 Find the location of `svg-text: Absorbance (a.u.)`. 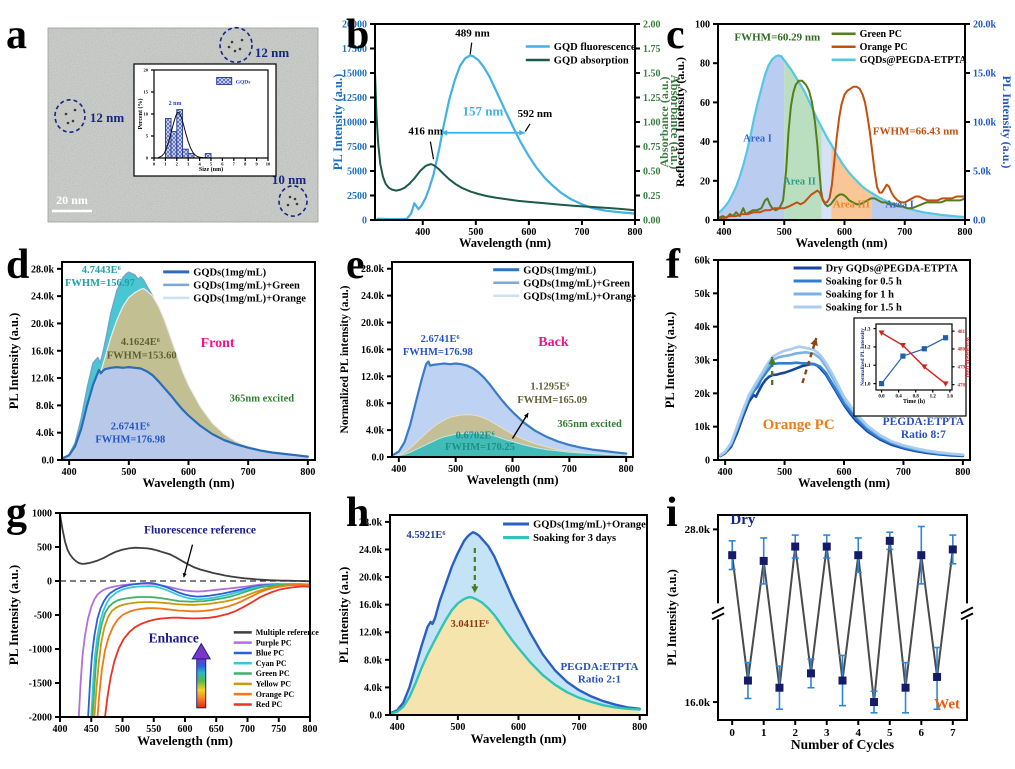

svg-text: Absorbance (a.u.) is located at coordinates (675, 122).